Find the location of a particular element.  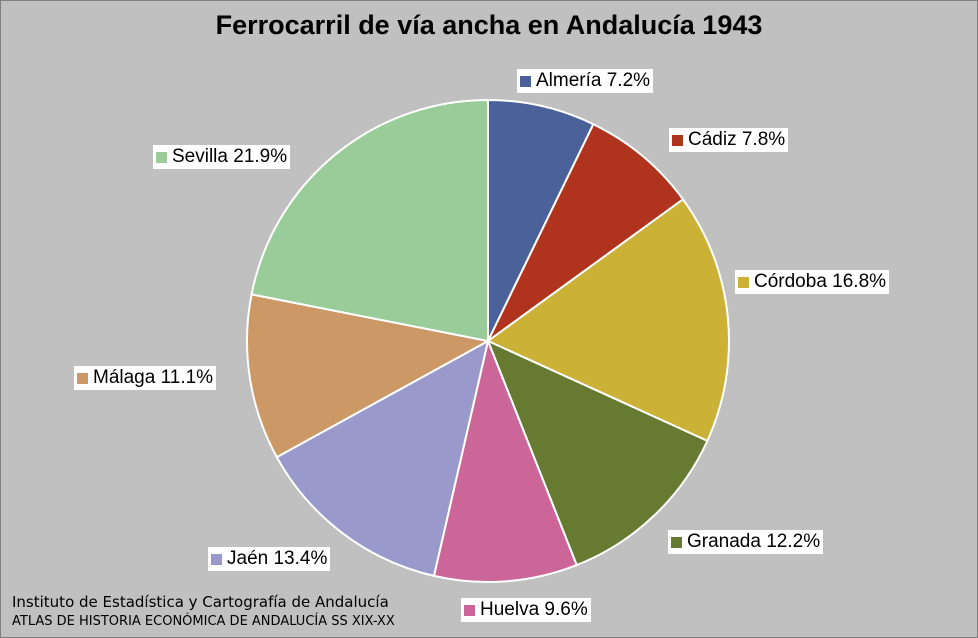

data-label-text: Sevilla 21.9% is located at coordinates (230, 156).